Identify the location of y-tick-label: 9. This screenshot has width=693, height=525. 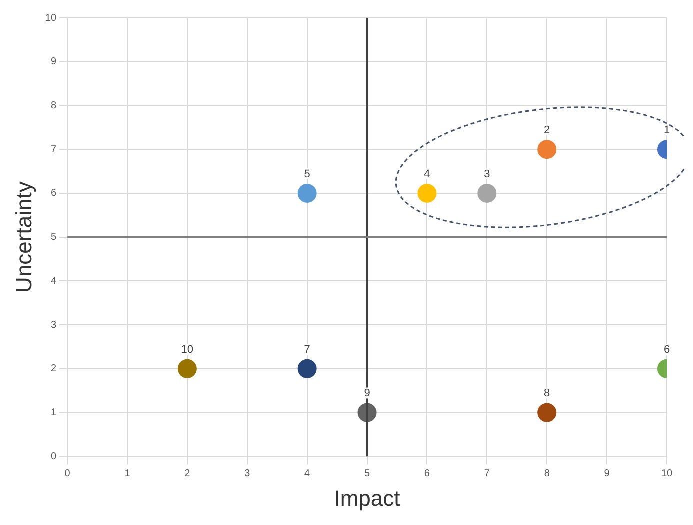
(53, 62).